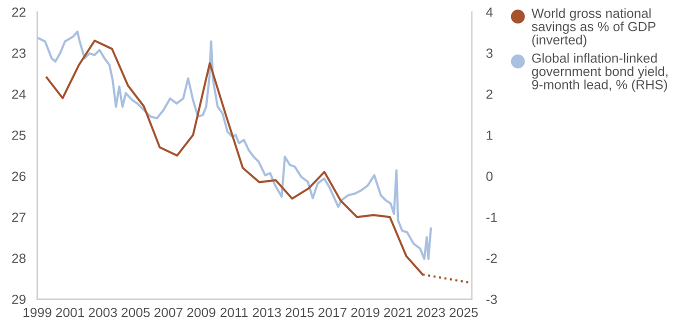 This screenshot has width=677, height=332. I want to click on y-tick-label: 29, so click(19, 299).